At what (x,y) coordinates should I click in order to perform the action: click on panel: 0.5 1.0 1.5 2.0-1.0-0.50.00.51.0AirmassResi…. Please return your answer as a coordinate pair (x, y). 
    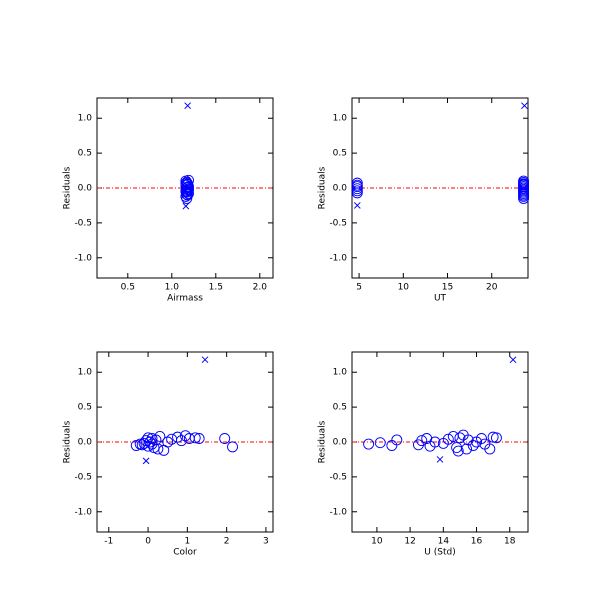
    Looking at the image, I should click on (168, 200).